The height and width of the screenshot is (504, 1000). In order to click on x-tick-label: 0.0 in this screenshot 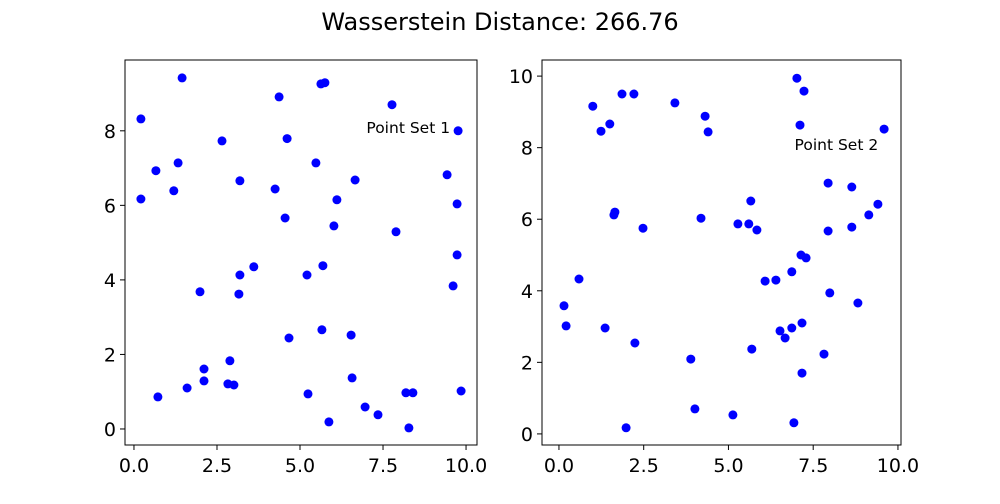, I will do `click(559, 466)`.